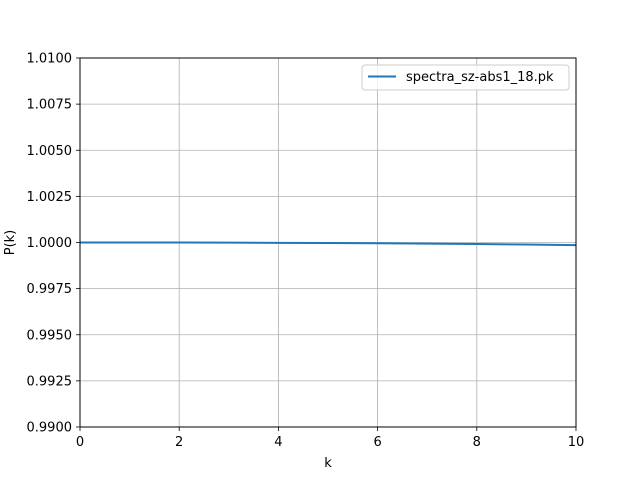 The width and height of the screenshot is (640, 480). I want to click on x-tick-label: 4, so click(278, 442).